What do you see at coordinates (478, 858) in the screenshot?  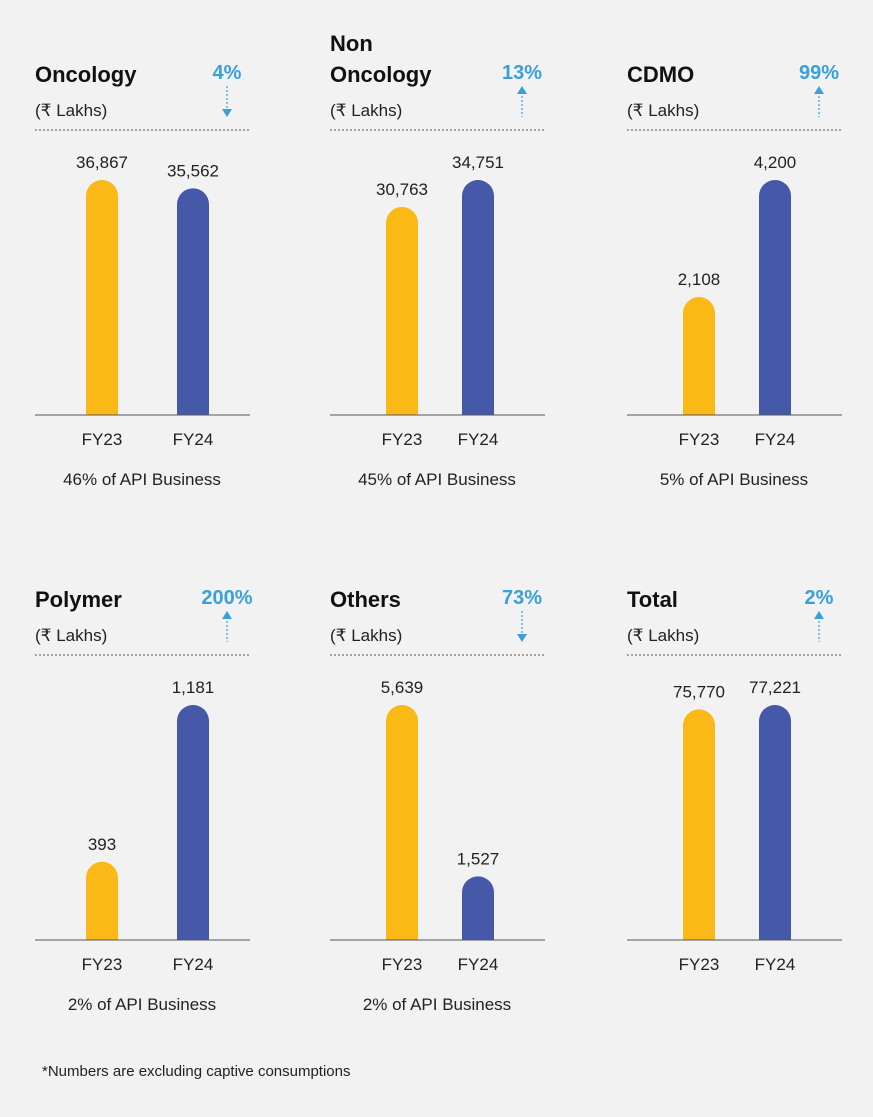 I see `value-label: 1,527` at bounding box center [478, 858].